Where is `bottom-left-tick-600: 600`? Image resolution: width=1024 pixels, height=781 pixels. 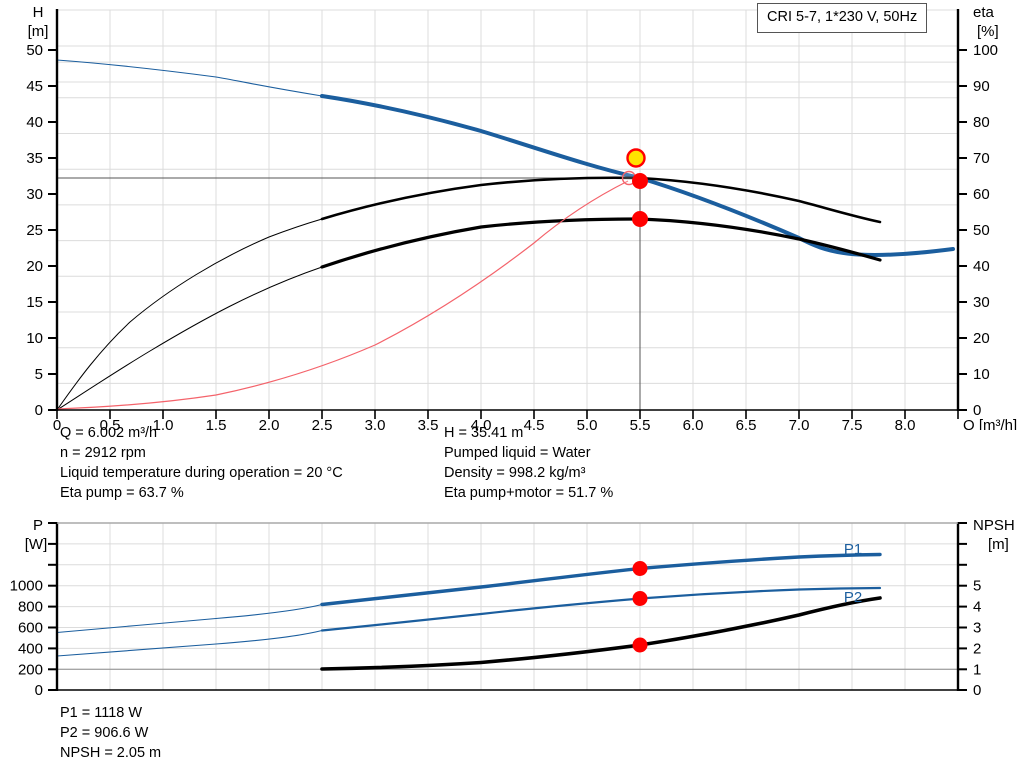 bottom-left-tick-600: 600 is located at coordinates (30, 628).